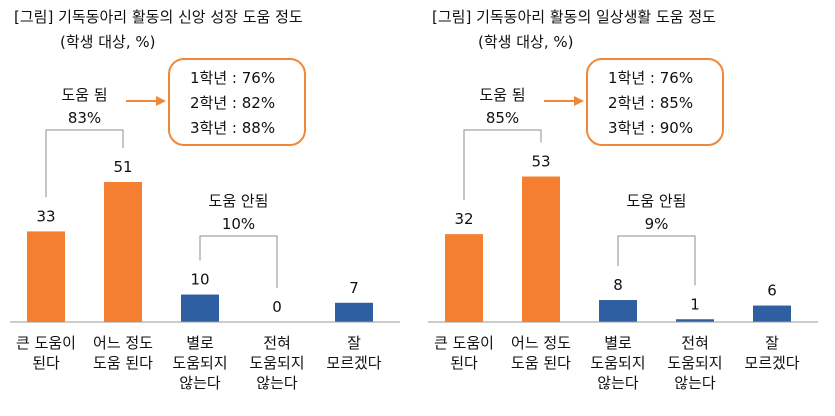 This screenshot has width=835, height=416. I want to click on grade-callout-box: 1학년 : 76% 2학년 : 85% 3학년 : 90%, so click(655, 102).